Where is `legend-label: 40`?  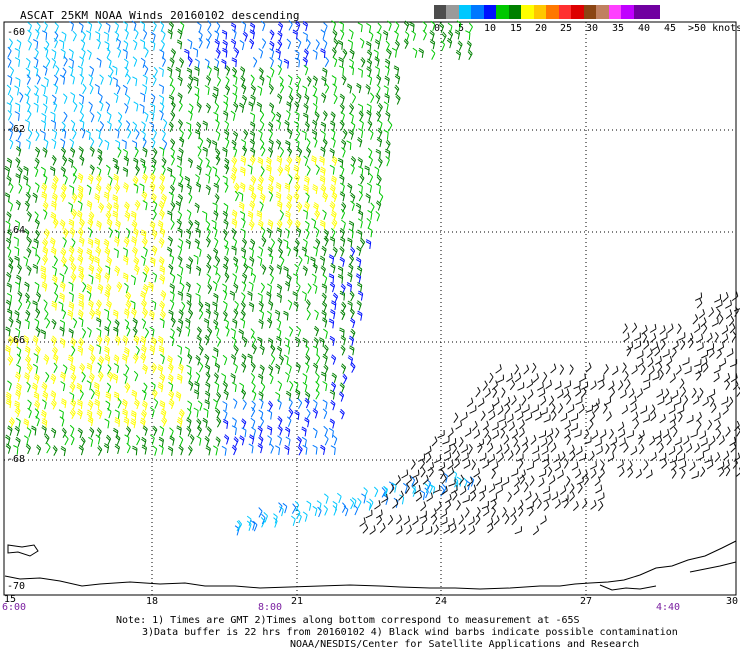 legend-label: 40 is located at coordinates (644, 28).